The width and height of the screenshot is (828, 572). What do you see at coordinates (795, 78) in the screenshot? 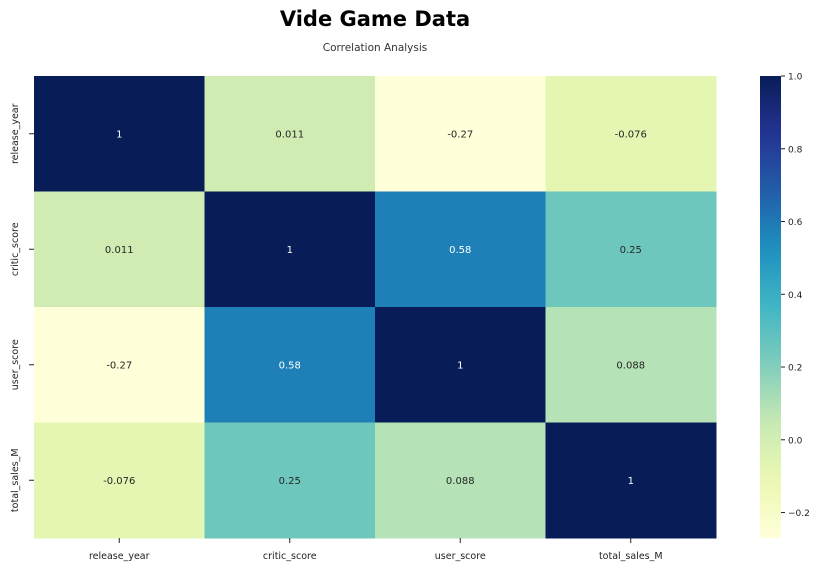
I see `colorbar-tick-label: 1.0` at bounding box center [795, 78].